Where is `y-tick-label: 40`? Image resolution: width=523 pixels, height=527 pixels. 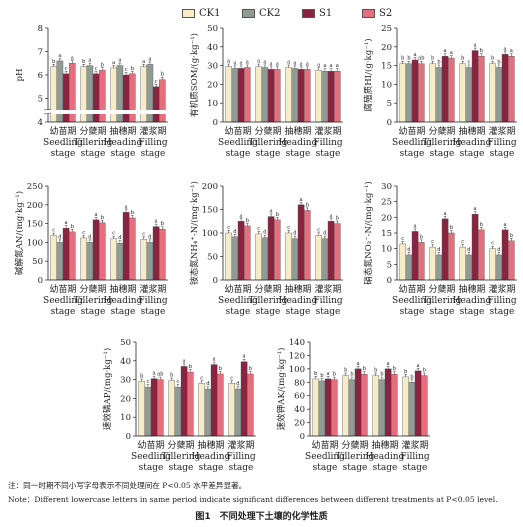
y-tick-label: 40 is located at coordinates (212, 48).